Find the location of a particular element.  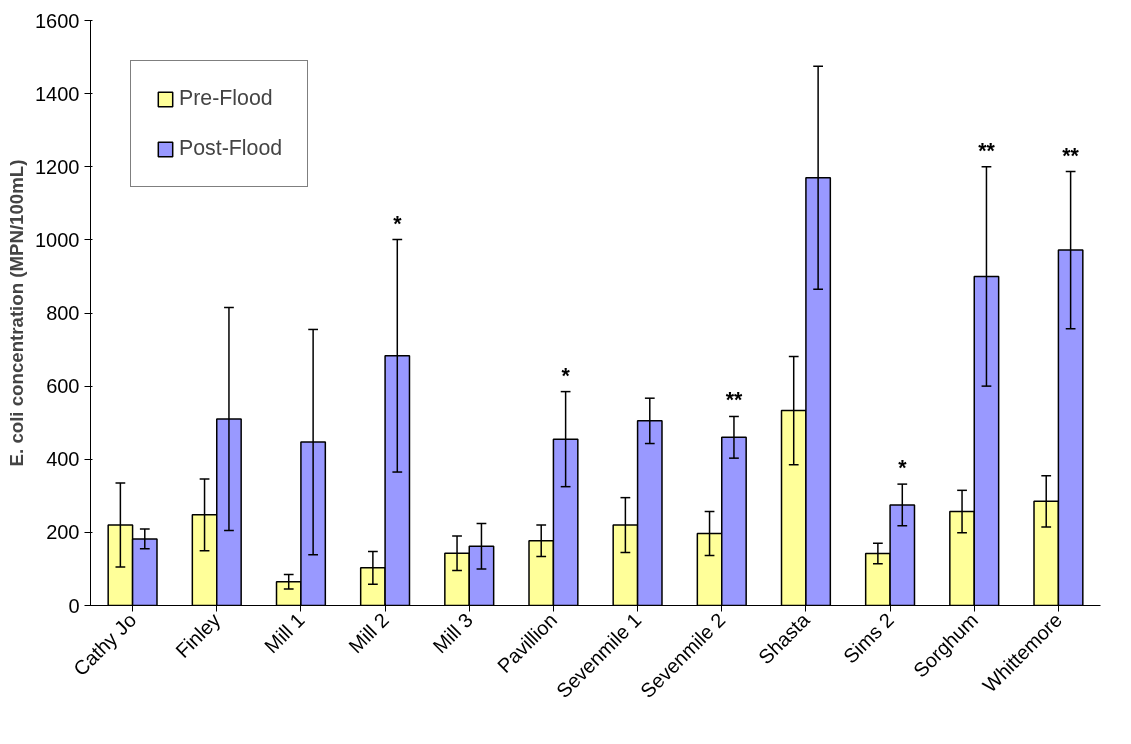

x-tick-label: Mill 2 is located at coordinates (368, 633).